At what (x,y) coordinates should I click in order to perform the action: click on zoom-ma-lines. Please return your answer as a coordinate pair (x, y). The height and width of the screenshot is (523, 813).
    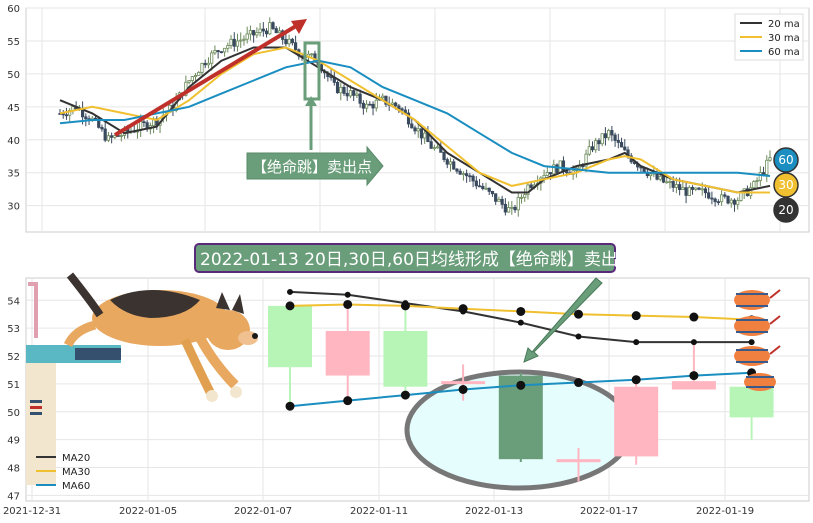
    Looking at the image, I should click on (521, 349).